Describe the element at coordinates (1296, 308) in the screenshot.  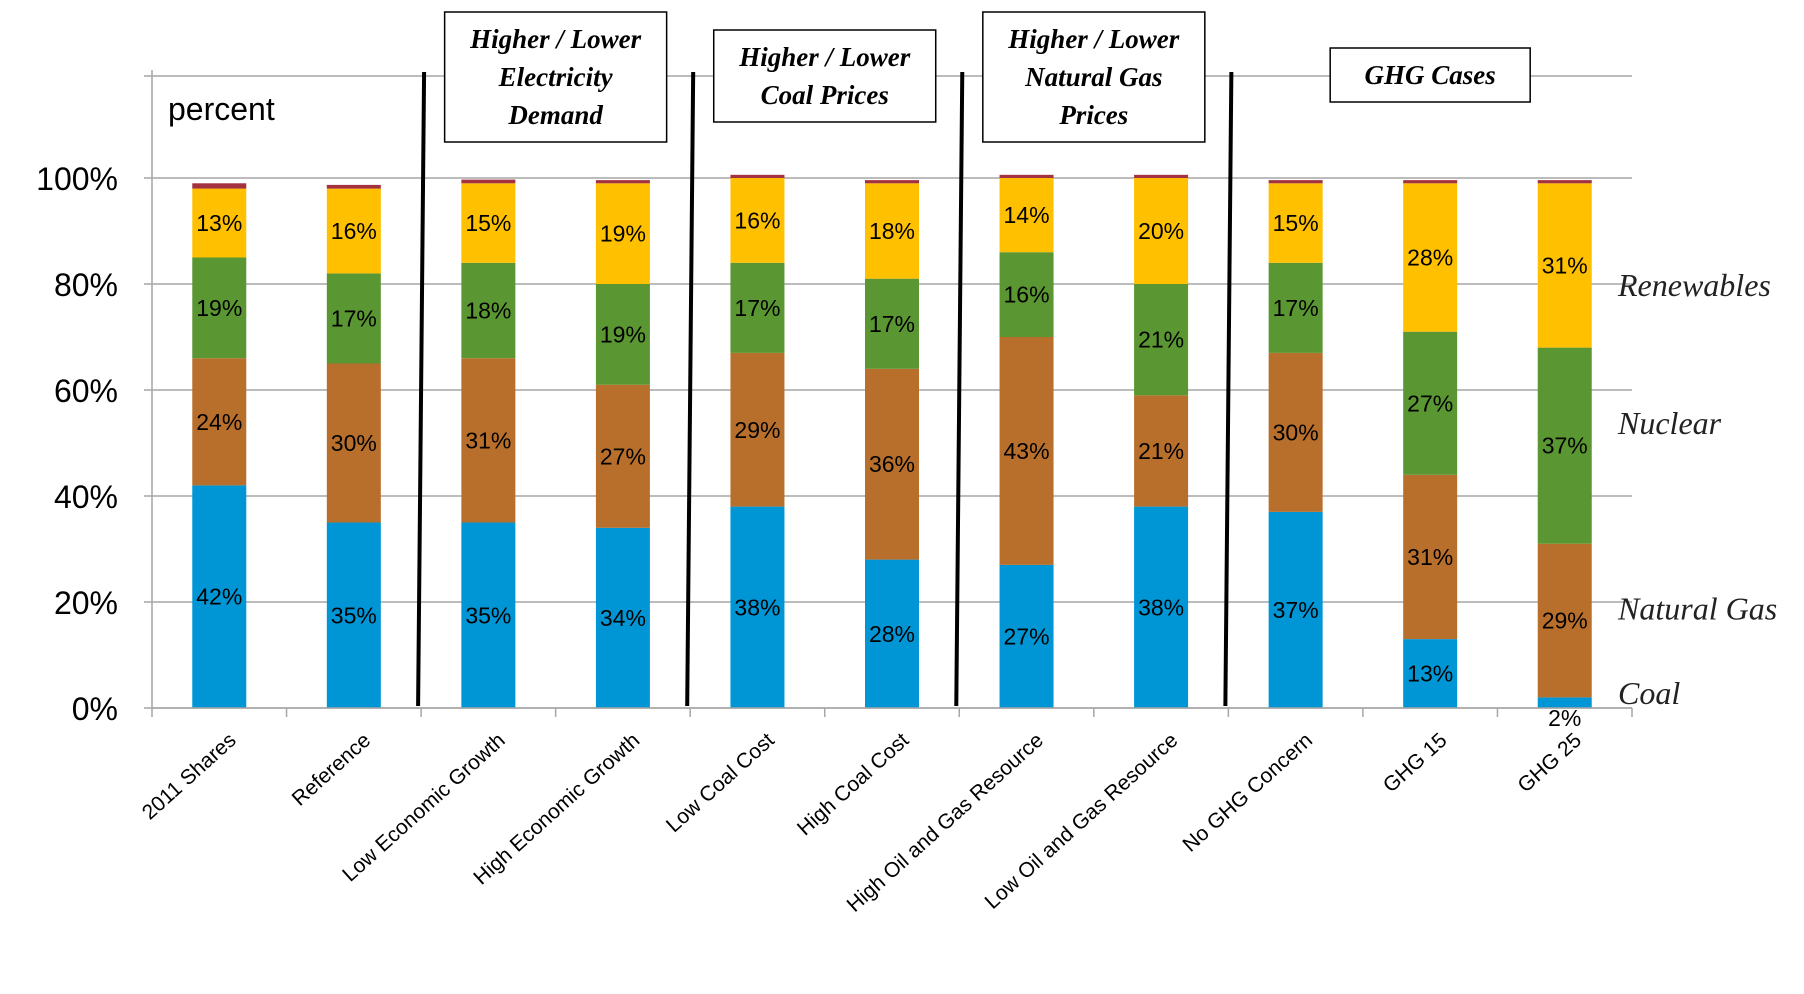
I see `data-label: 17%` at that location.